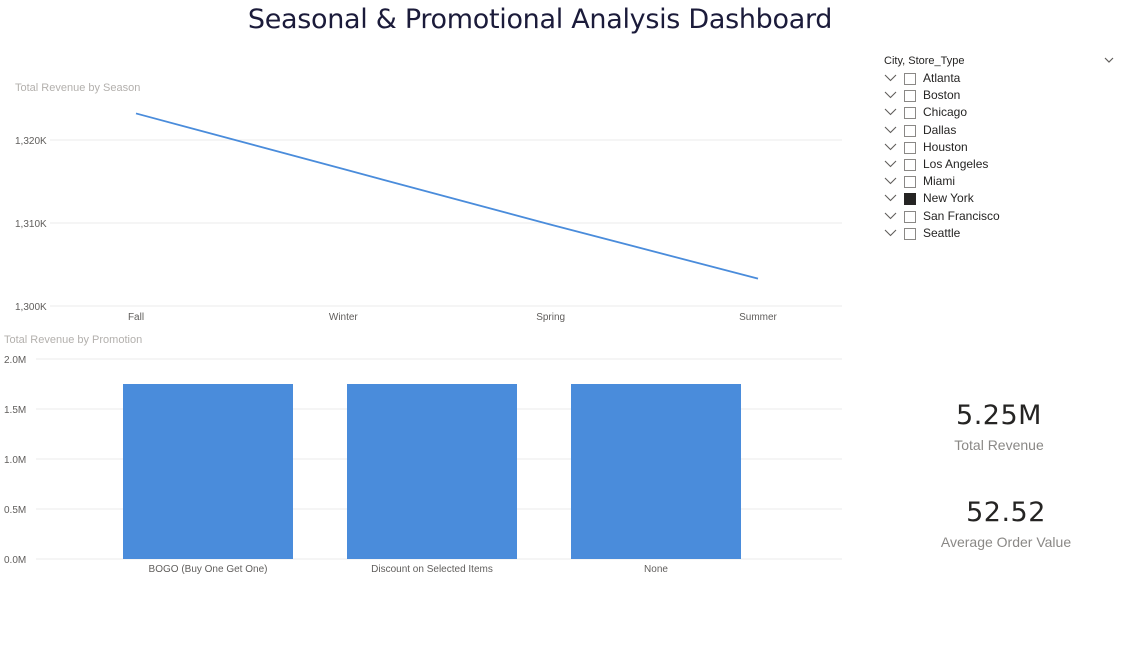 This screenshot has width=1148, height=645. What do you see at coordinates (208, 569) in the screenshot?
I see `bar-x-tick-label: BOGO (Buy One Get One)` at bounding box center [208, 569].